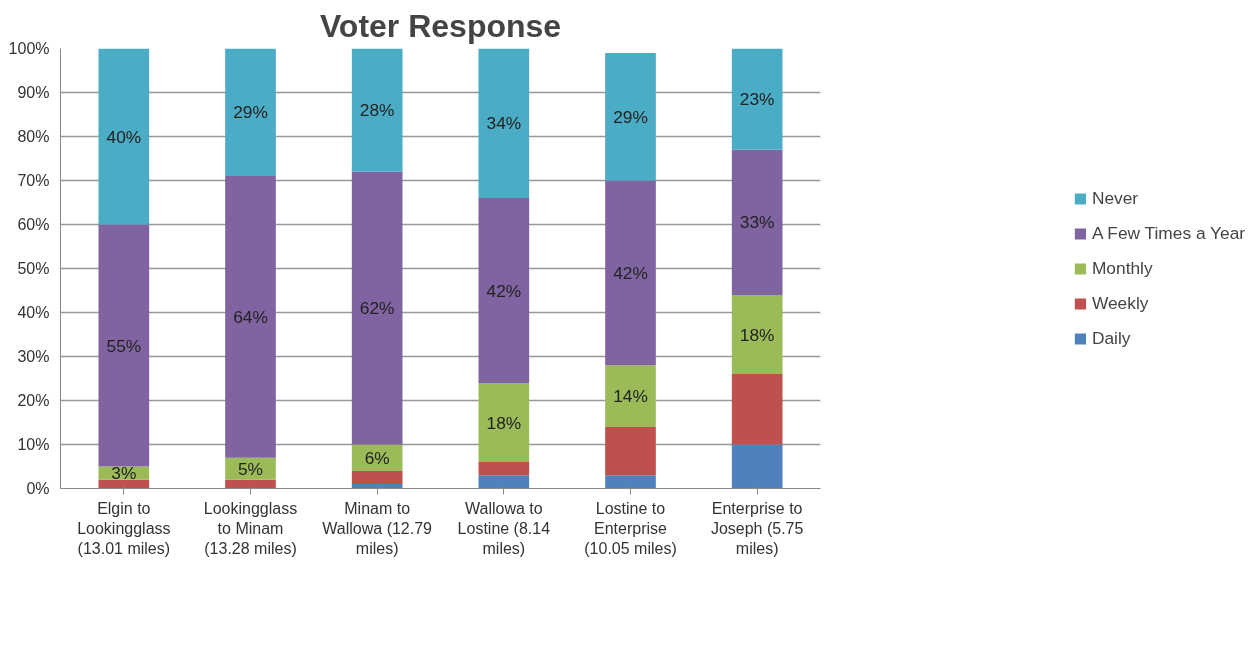 This screenshot has height=667, width=1248. I want to click on y-tick-label: 80%, so click(33, 136).